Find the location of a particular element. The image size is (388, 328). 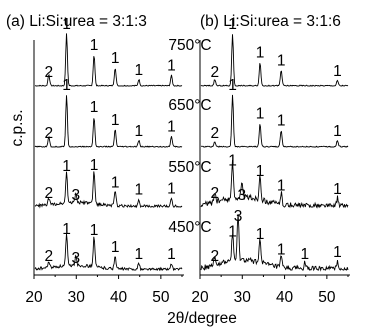

temperature-label: 650°C is located at coordinates (189, 105).